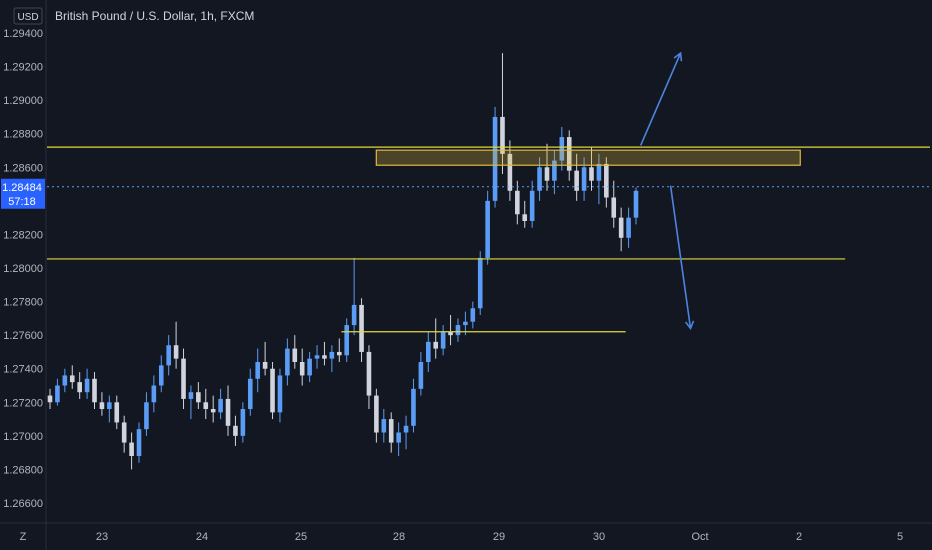 The height and width of the screenshot is (550, 932). What do you see at coordinates (23, 168) in the screenshot?
I see `price-tick-label: 1.28600` at bounding box center [23, 168].